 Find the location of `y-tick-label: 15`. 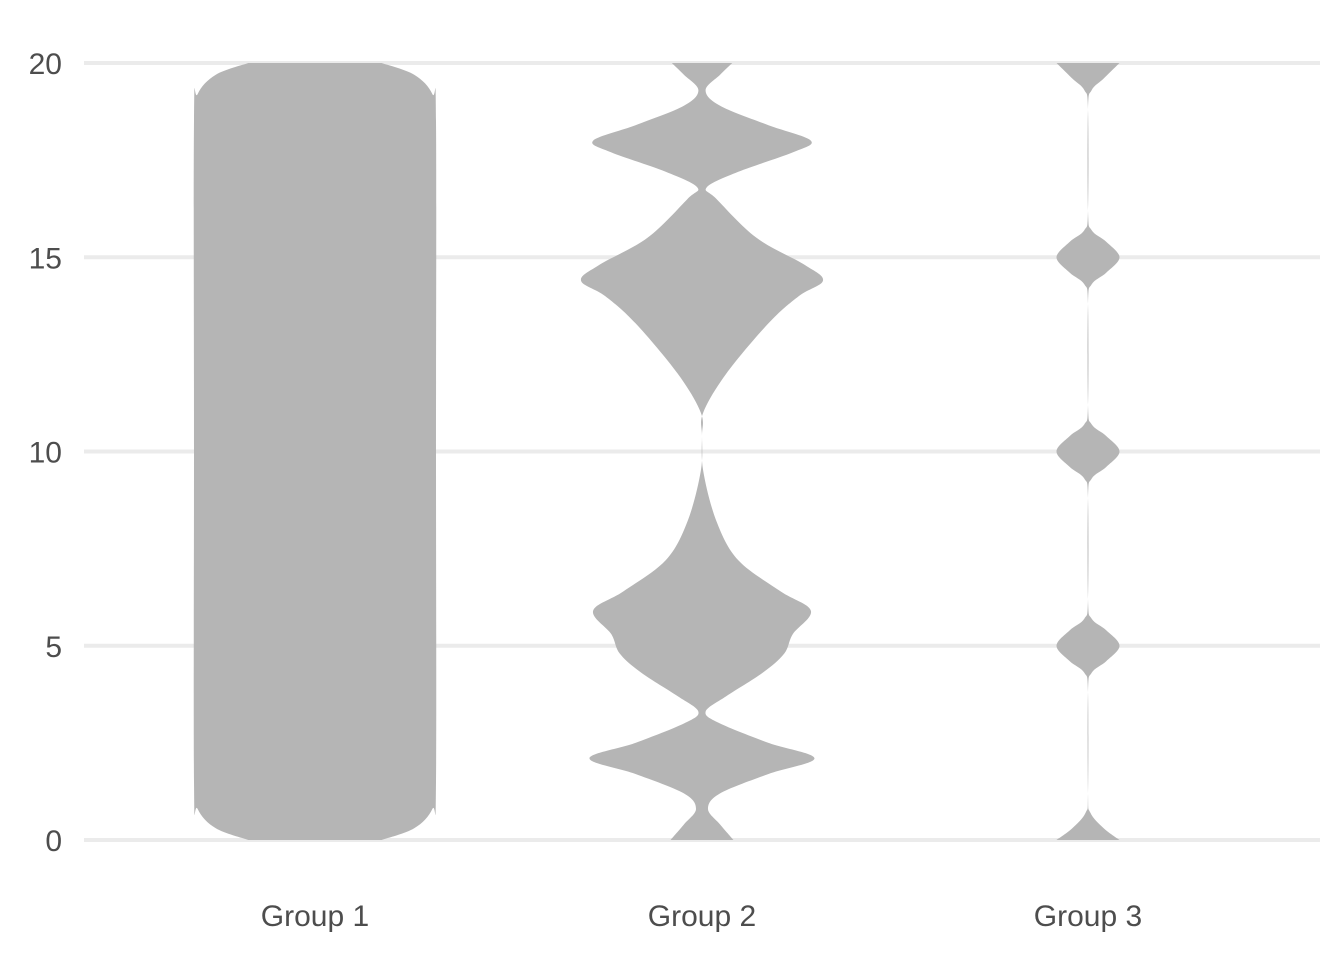

y-tick-label: 15 is located at coordinates (45, 258).